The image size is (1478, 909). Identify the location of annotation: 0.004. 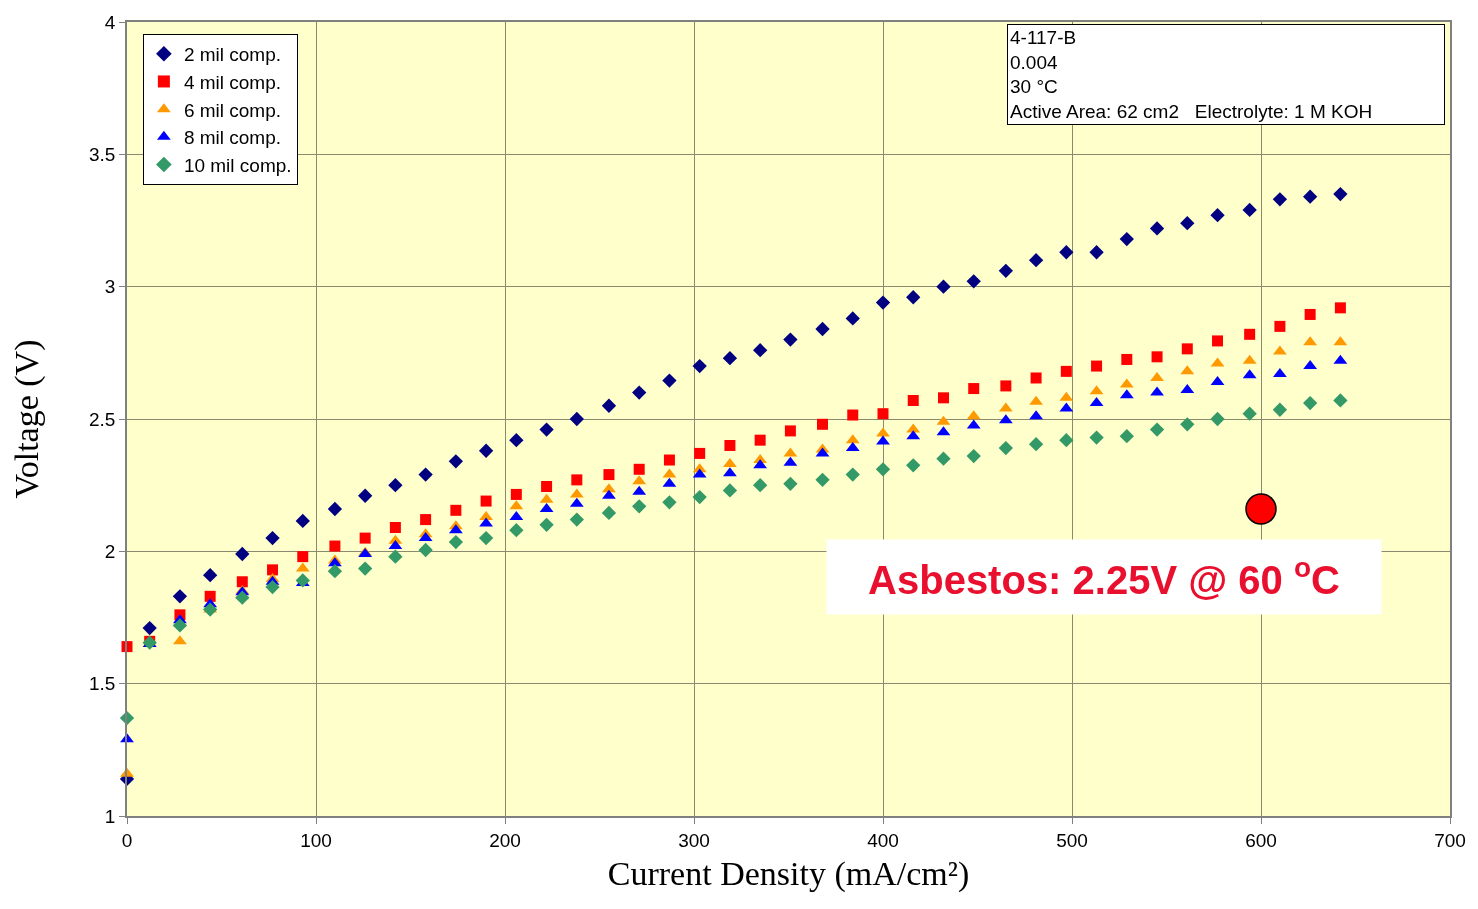
(1034, 62).